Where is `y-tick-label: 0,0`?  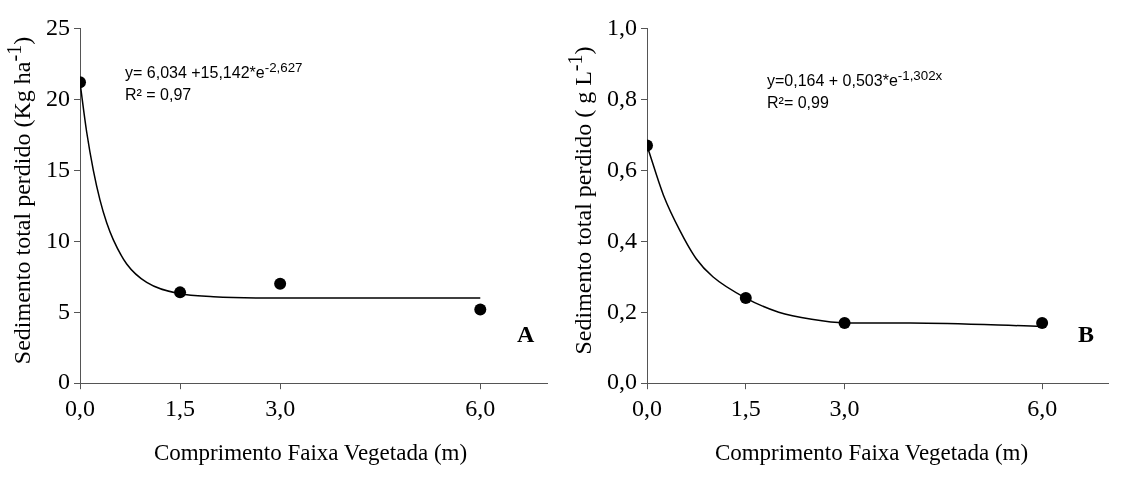
y-tick-label: 0,0 is located at coordinates (622, 381).